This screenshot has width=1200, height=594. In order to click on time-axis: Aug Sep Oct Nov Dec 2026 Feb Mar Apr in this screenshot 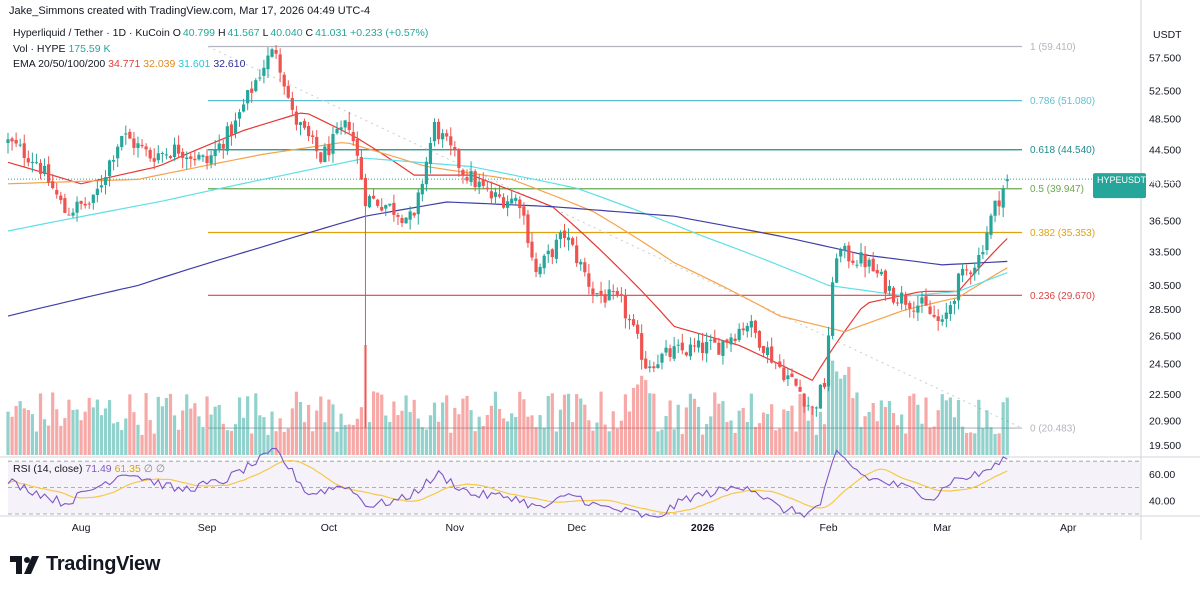, I will do `click(574, 528)`.